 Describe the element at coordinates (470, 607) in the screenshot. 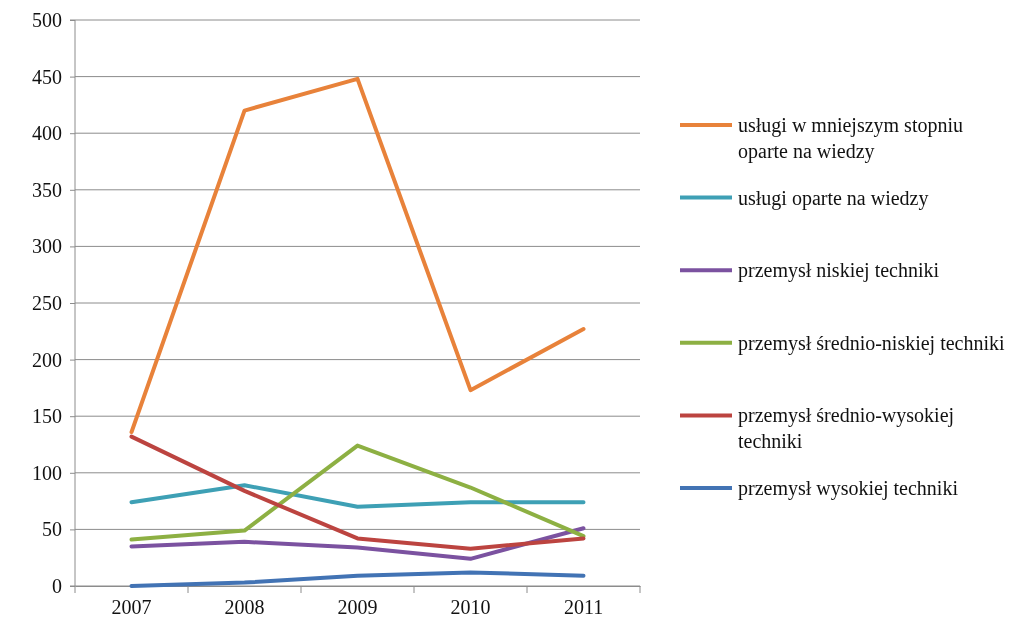

I see `x-tick-label: 2010` at that location.